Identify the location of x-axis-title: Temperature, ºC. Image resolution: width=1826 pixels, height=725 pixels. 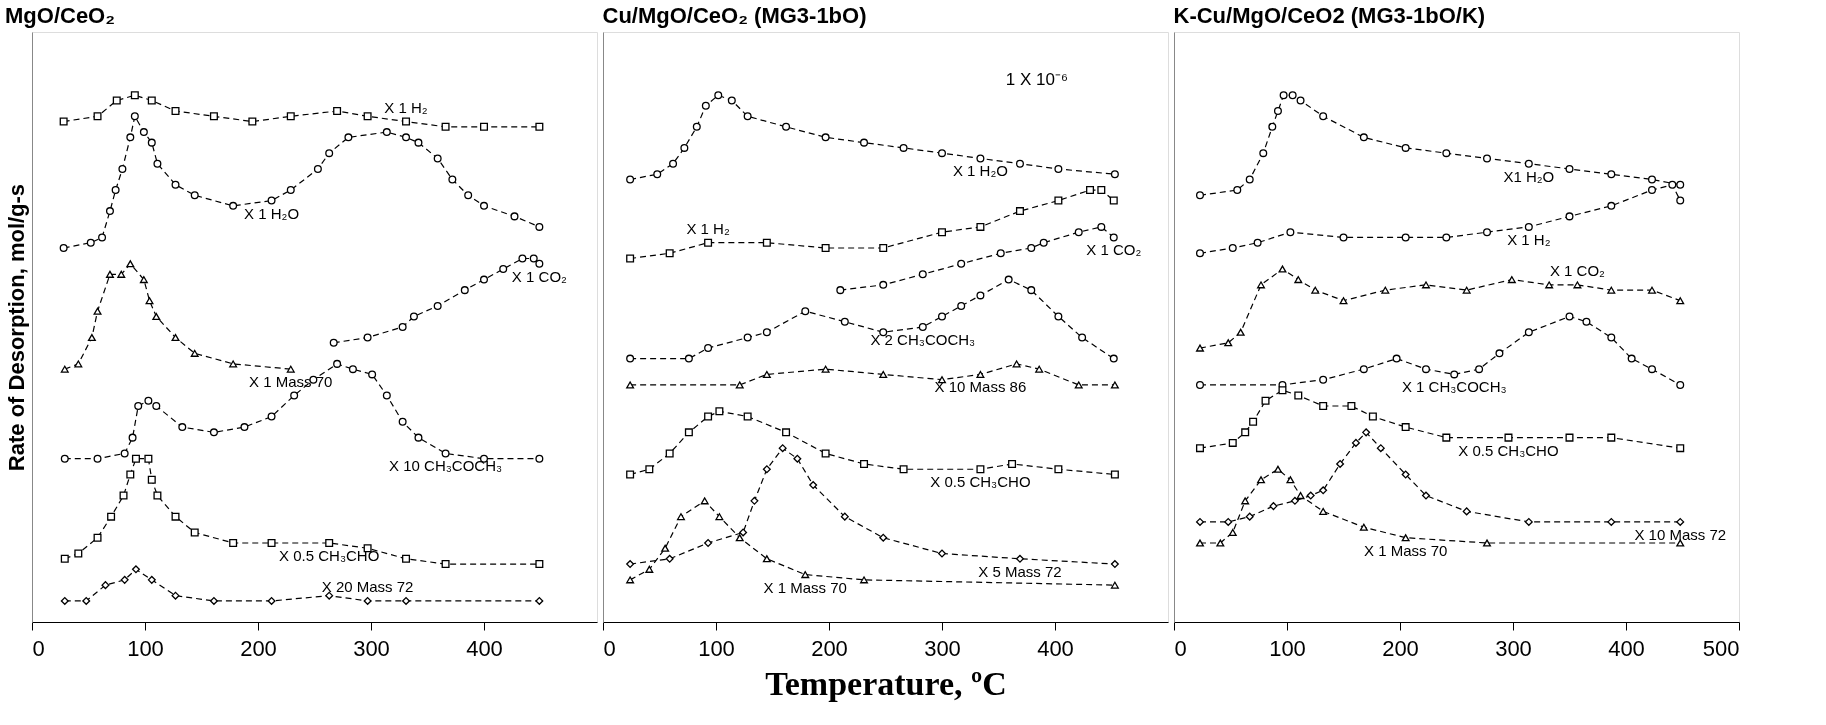
(886, 683).